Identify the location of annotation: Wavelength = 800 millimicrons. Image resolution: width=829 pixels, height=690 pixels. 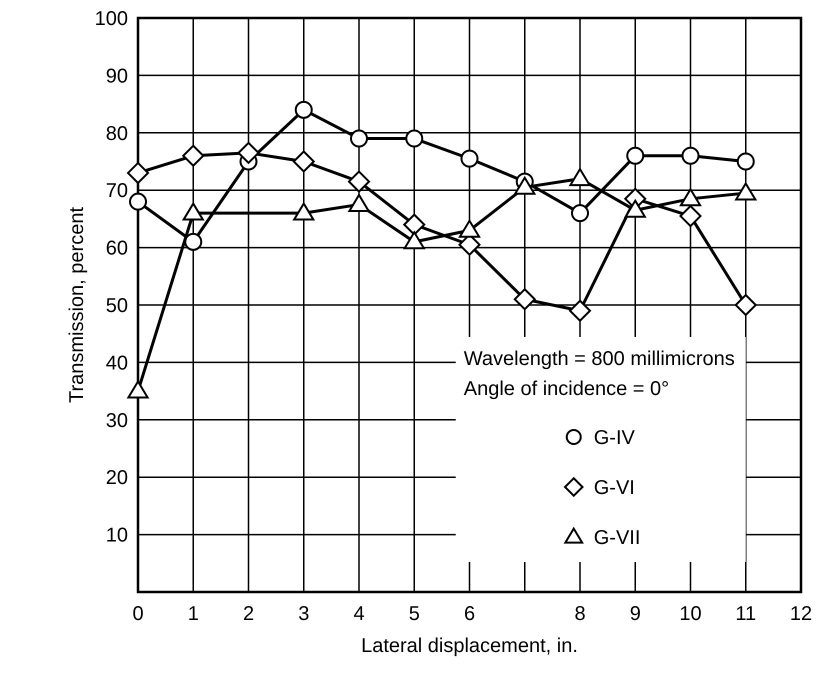
(599, 359).